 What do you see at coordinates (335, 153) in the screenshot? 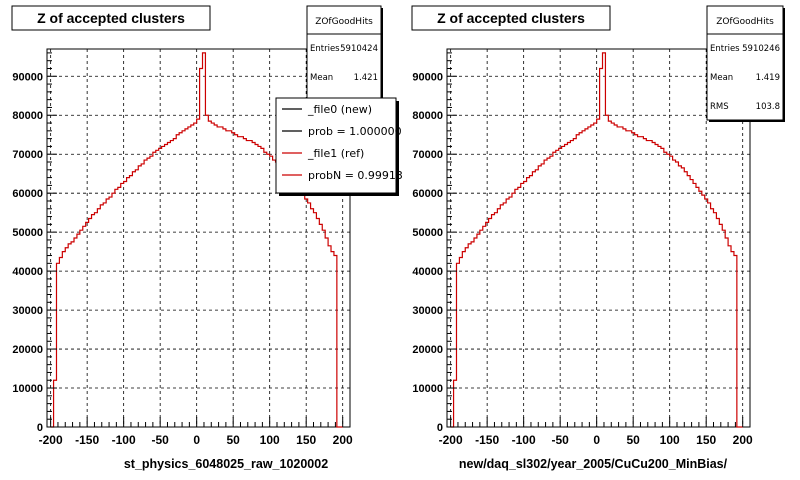
I see `legend-label: _file1 (ref)` at bounding box center [335, 153].